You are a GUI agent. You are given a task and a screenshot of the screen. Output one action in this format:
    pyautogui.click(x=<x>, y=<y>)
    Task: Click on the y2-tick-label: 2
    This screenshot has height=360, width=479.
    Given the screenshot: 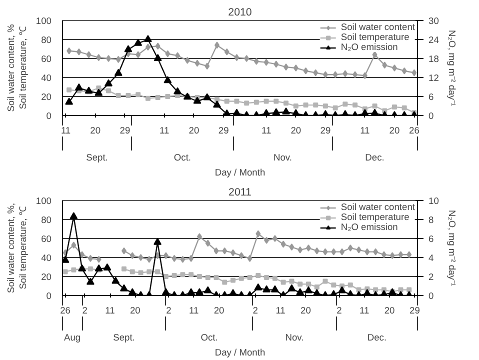 What is the action you would take?
    pyautogui.click(x=431, y=277)
    